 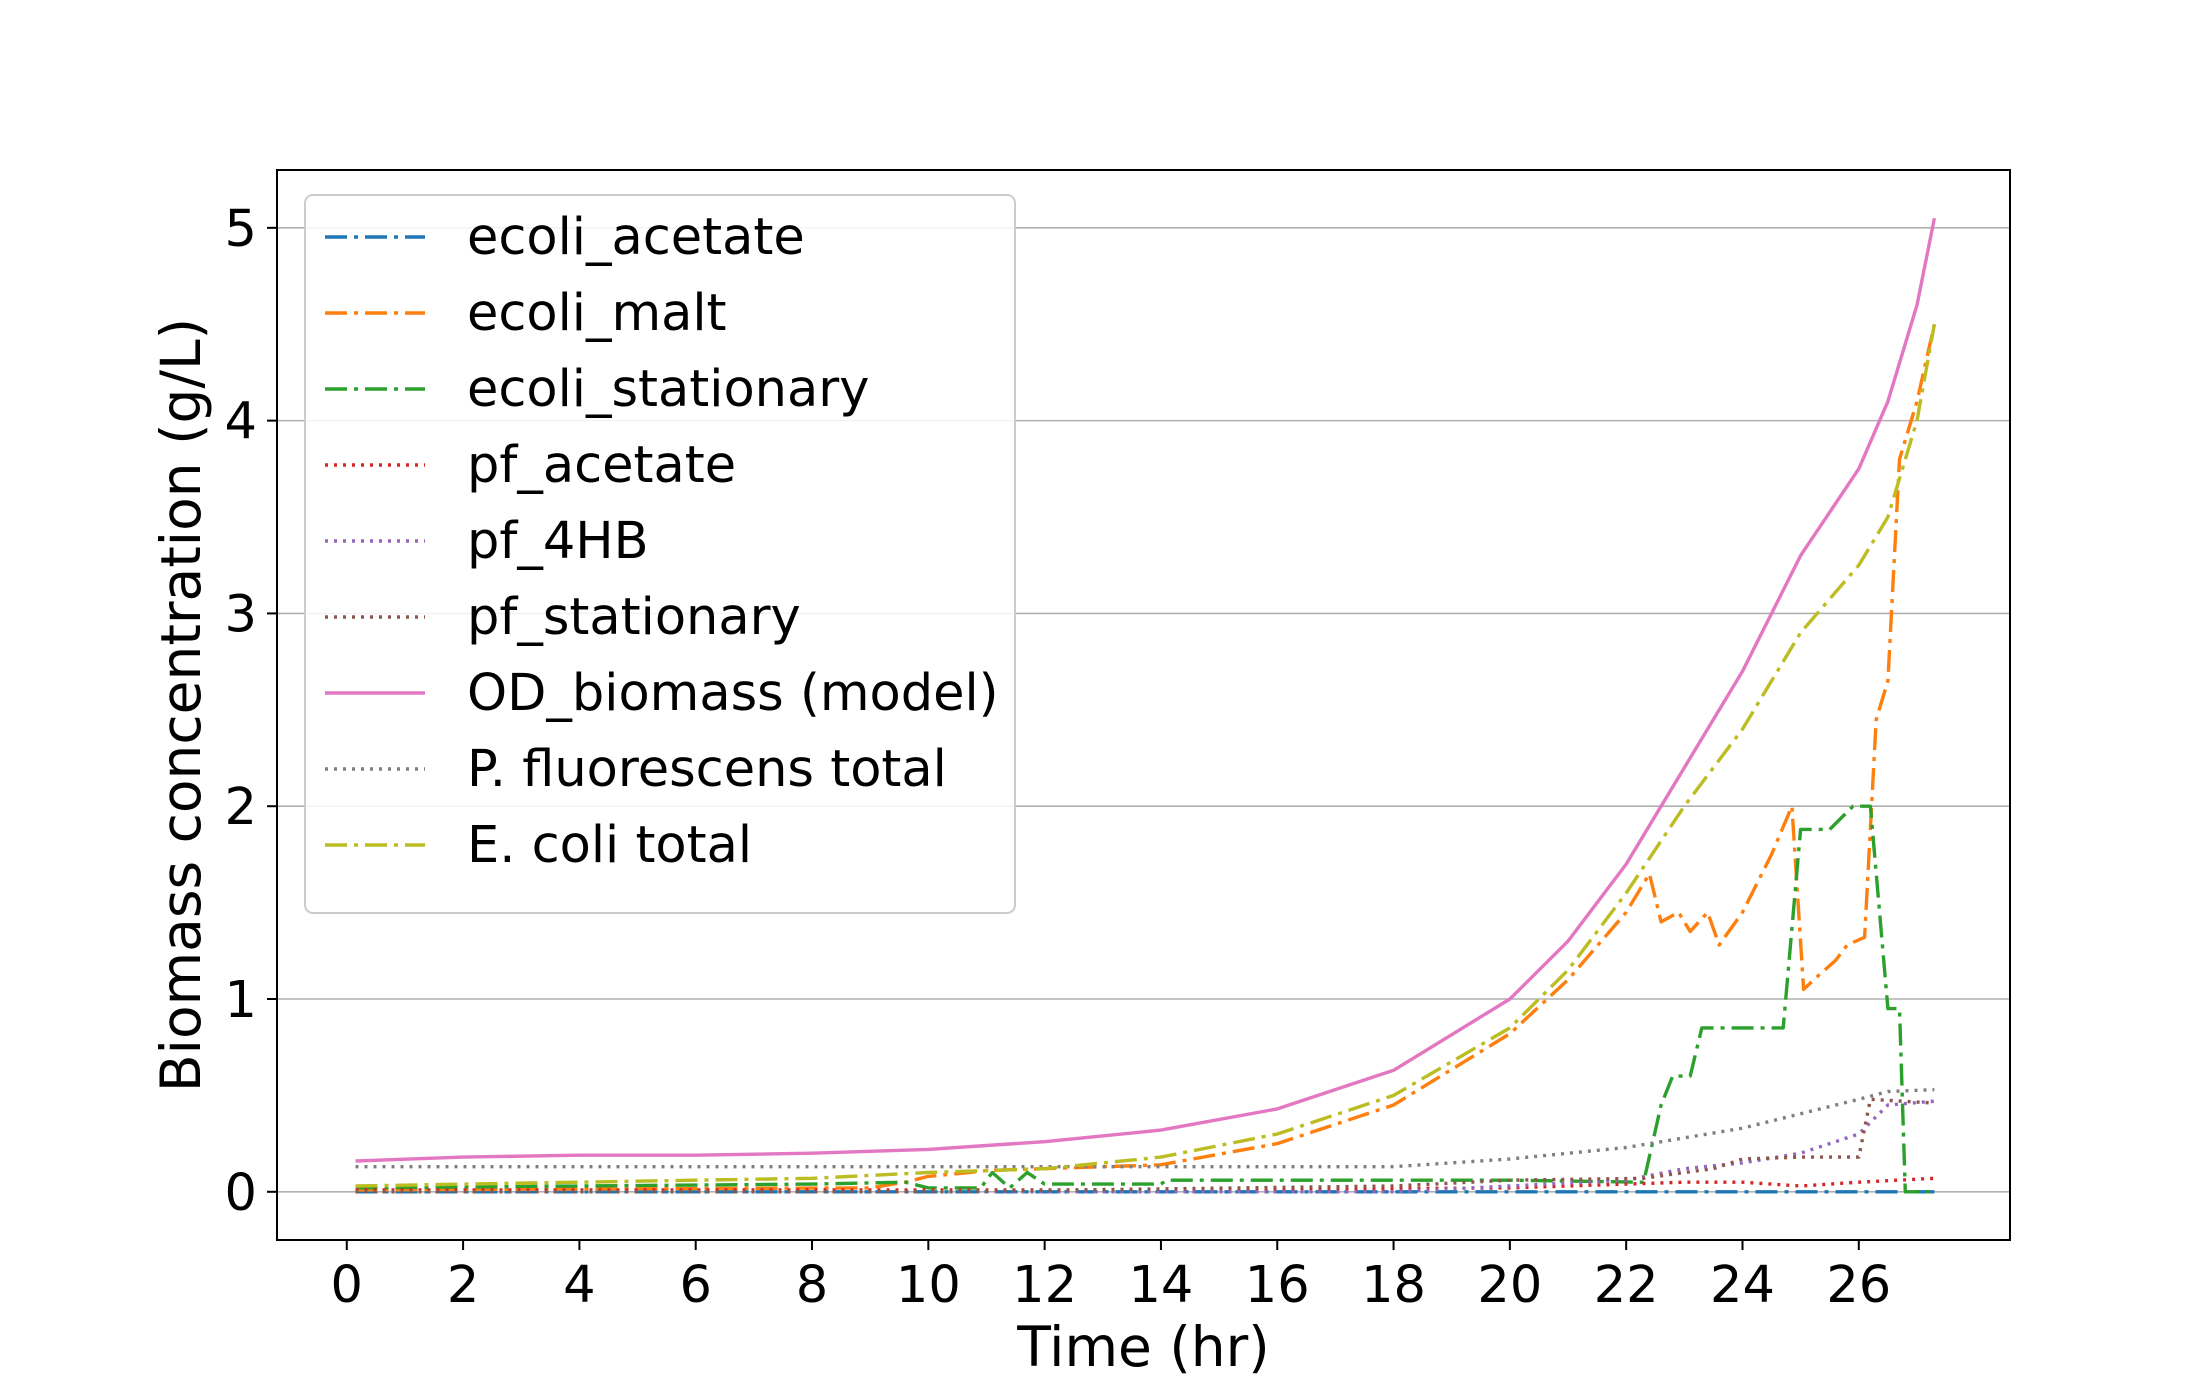 What do you see at coordinates (707, 769) in the screenshot?
I see `legend-label: P. fluorescens total` at bounding box center [707, 769].